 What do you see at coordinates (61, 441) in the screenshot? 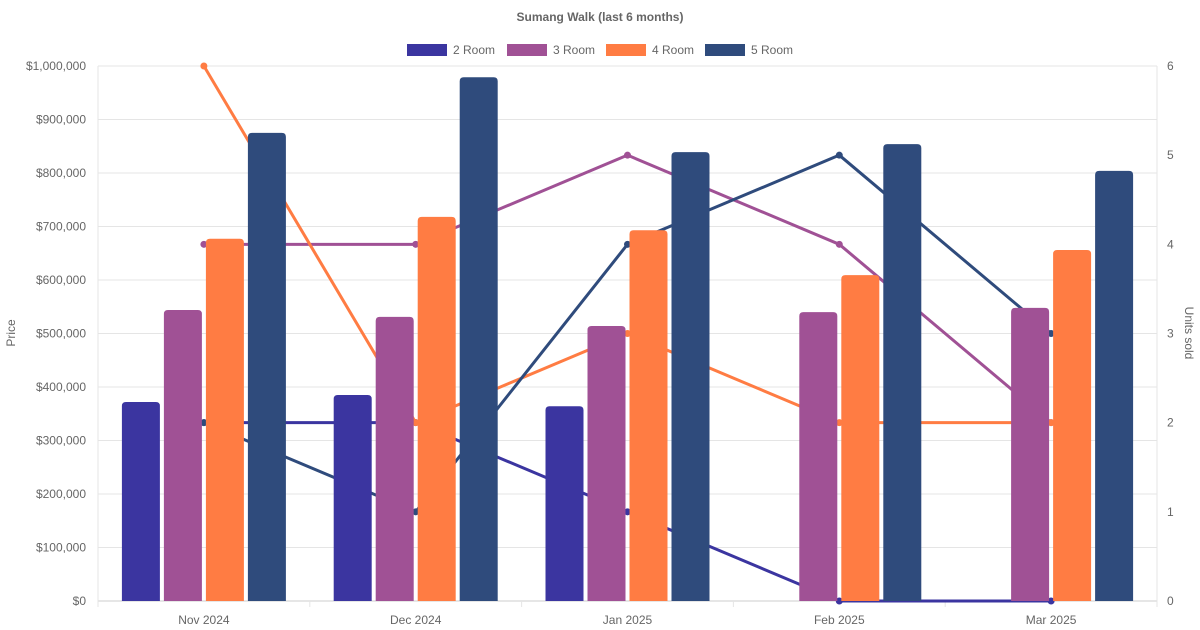
I see `y-tick-label: $300,000` at bounding box center [61, 441].